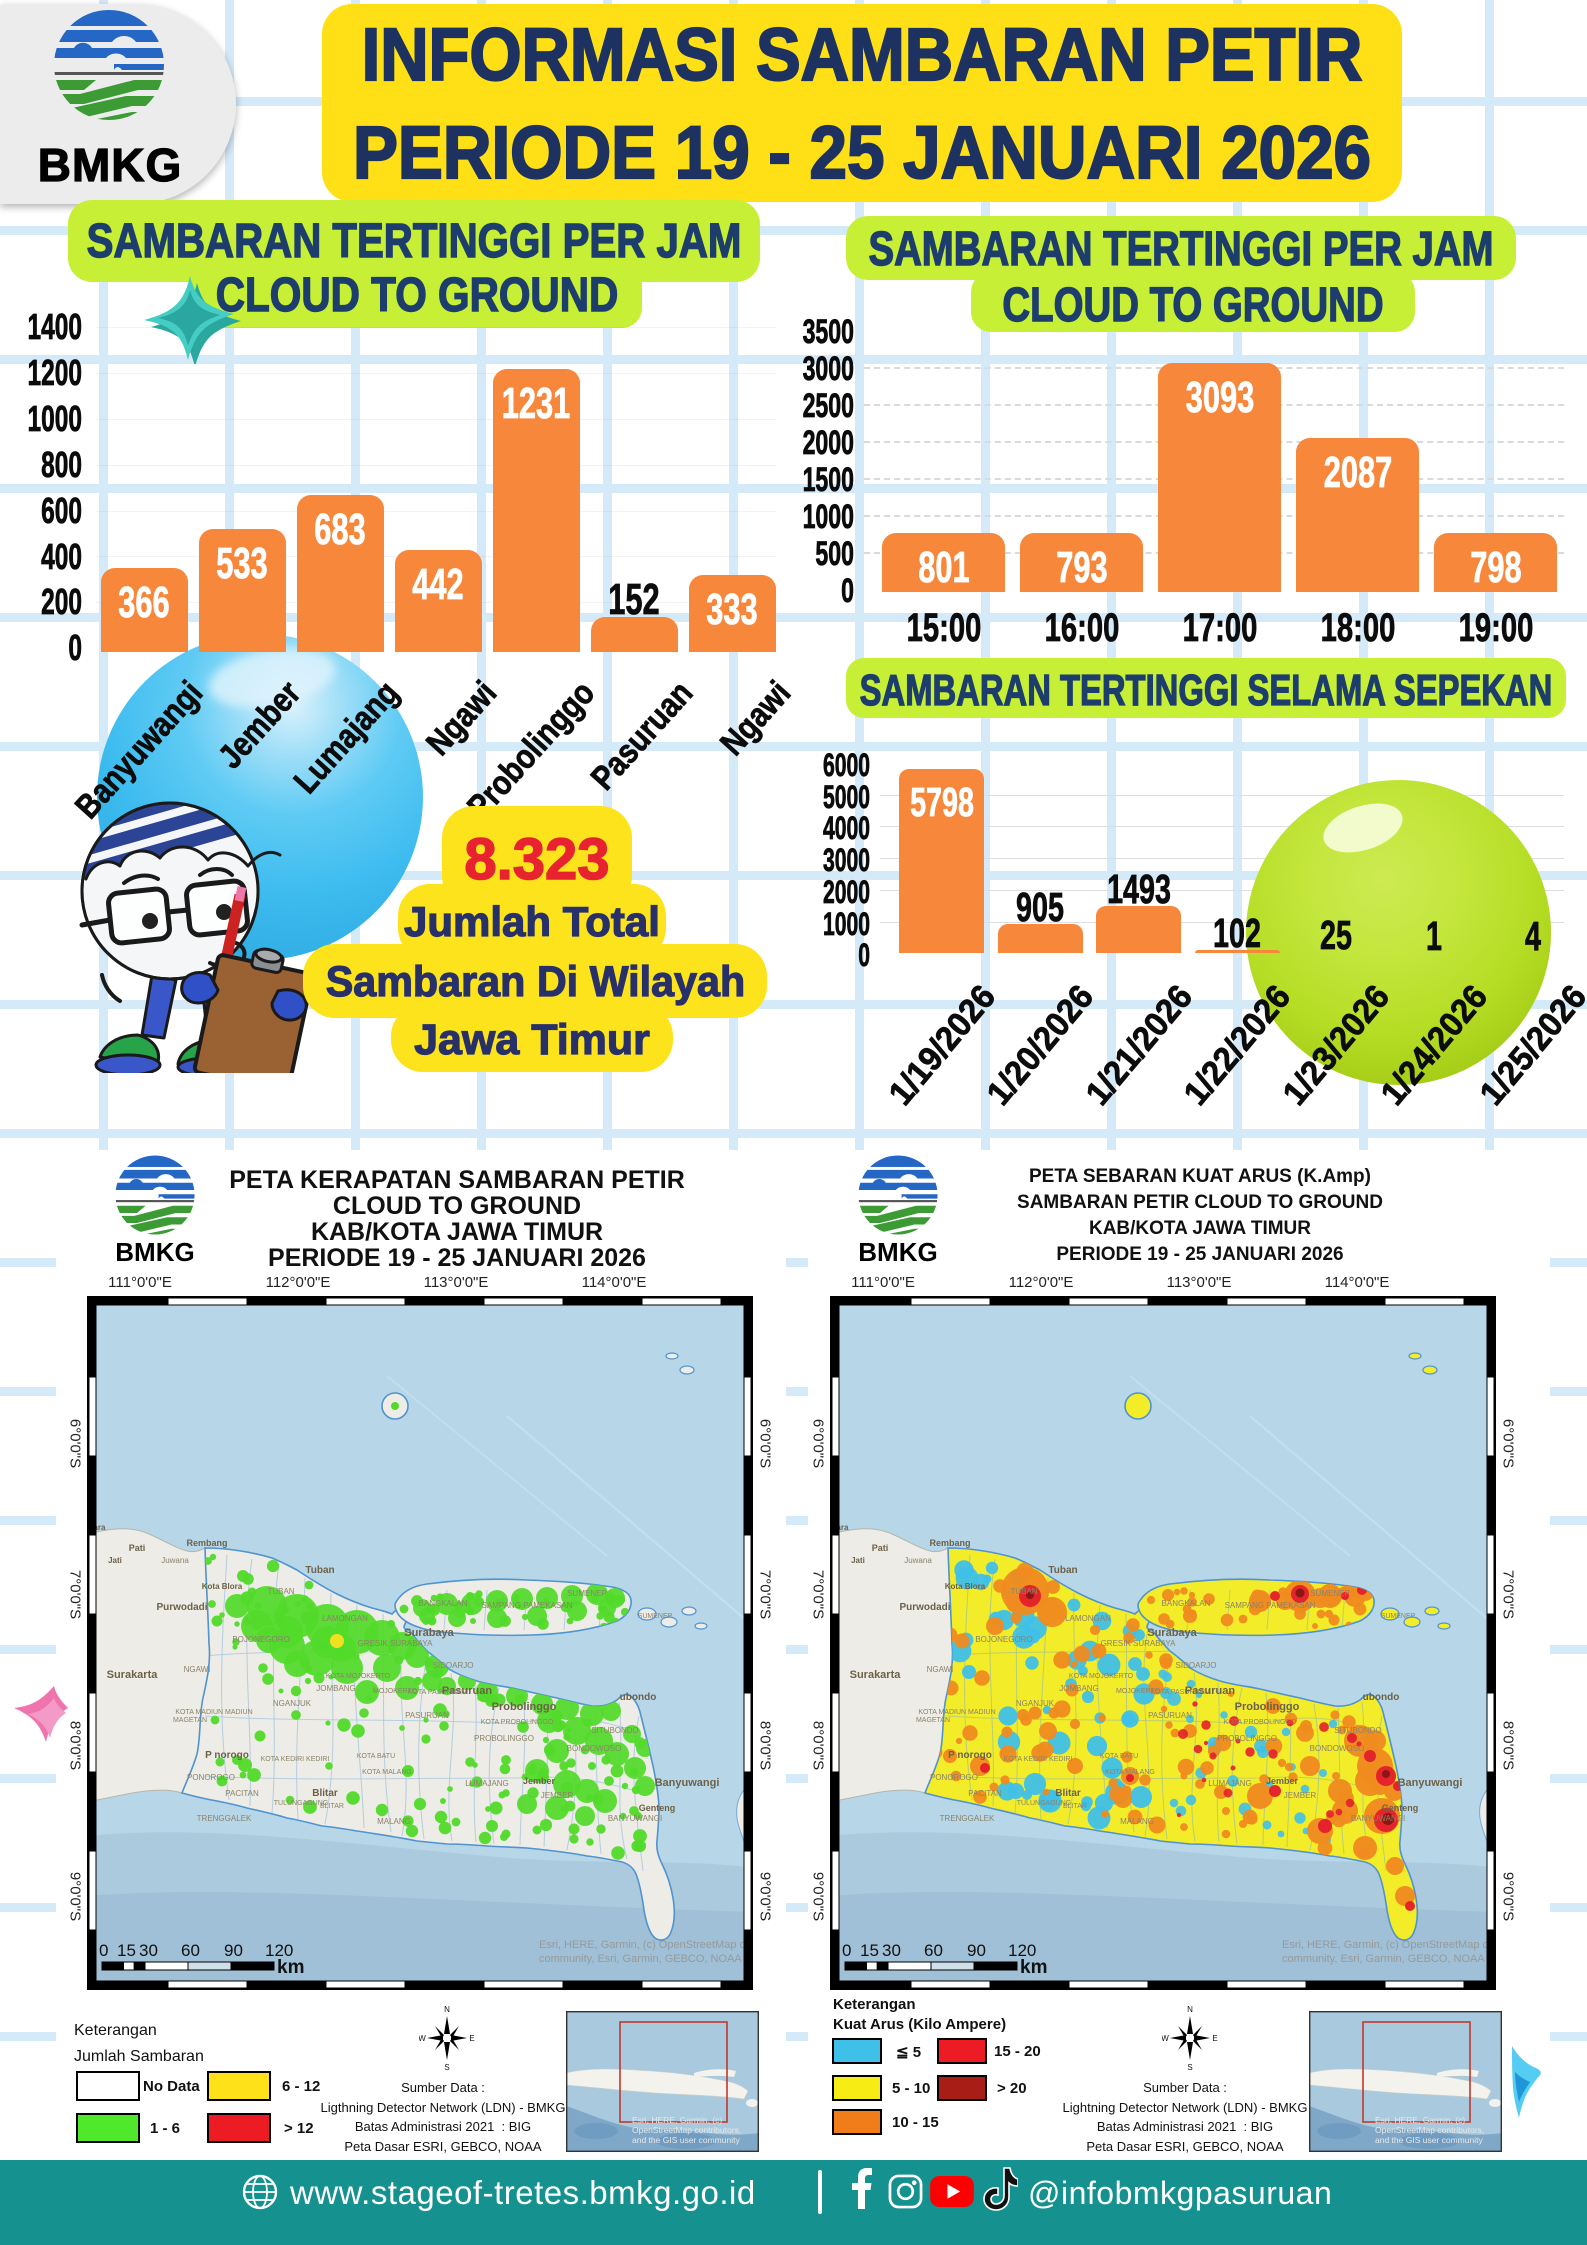  What do you see at coordinates (949, 1543) in the screenshot?
I see `svg-text: Rembang` at bounding box center [949, 1543].